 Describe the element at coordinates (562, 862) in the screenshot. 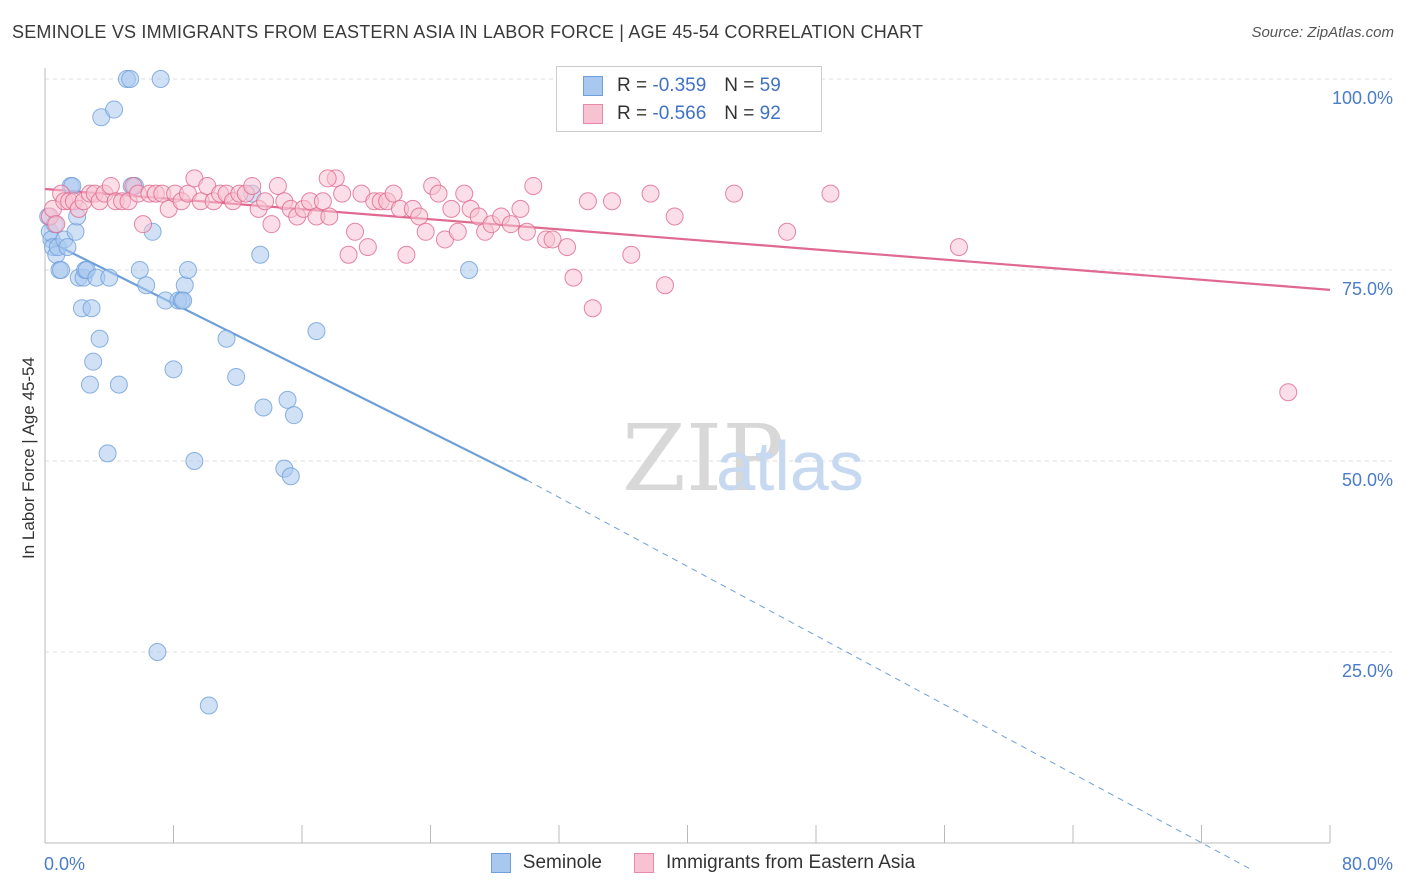

I see `legend-label-seminole: Seminole` at that location.